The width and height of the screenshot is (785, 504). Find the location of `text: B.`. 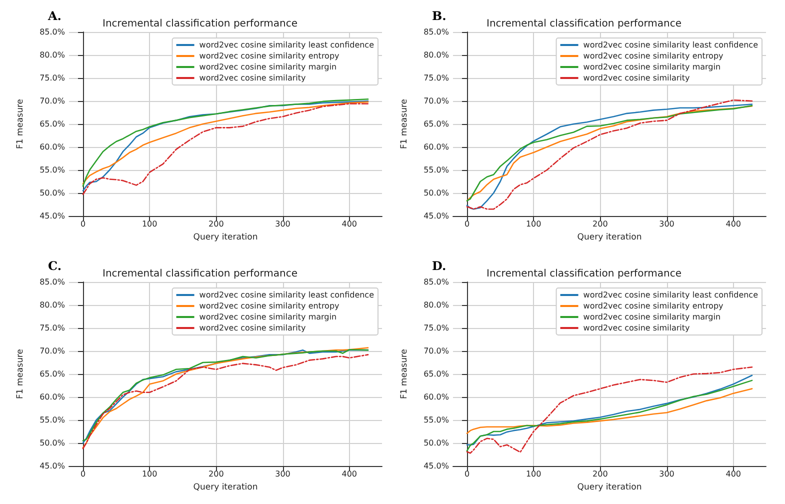

text: B. is located at coordinates (439, 16).